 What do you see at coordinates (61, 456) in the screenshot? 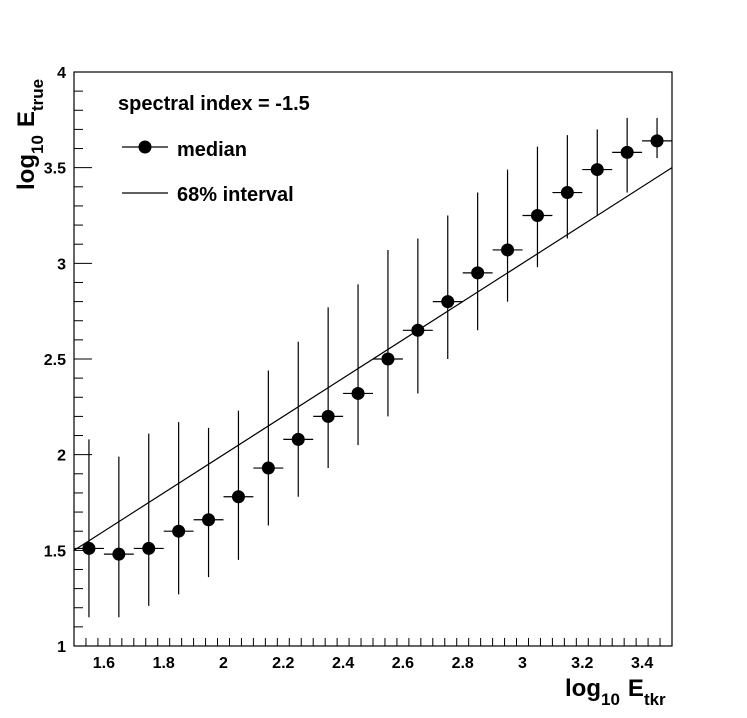
I see `y-tick-label: 2` at bounding box center [61, 456].